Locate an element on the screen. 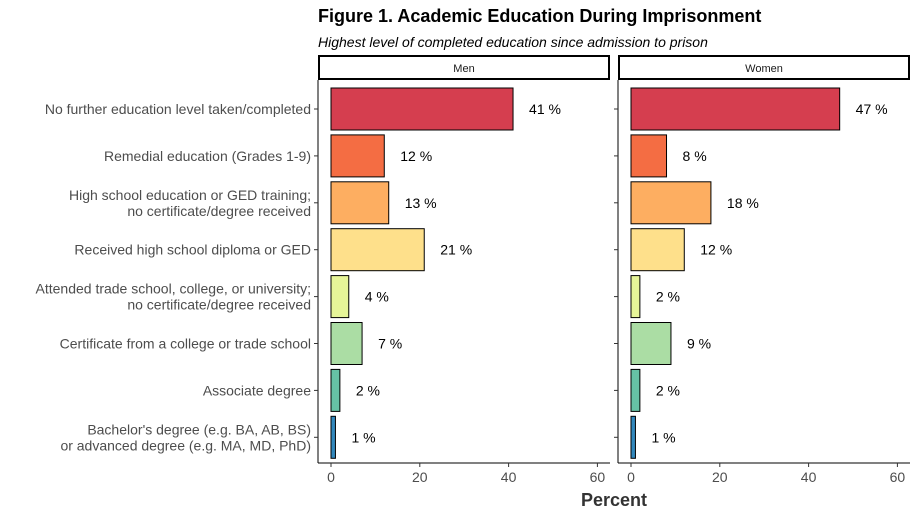 This screenshot has height=513, width=918. facet-label: Women is located at coordinates (764, 69).